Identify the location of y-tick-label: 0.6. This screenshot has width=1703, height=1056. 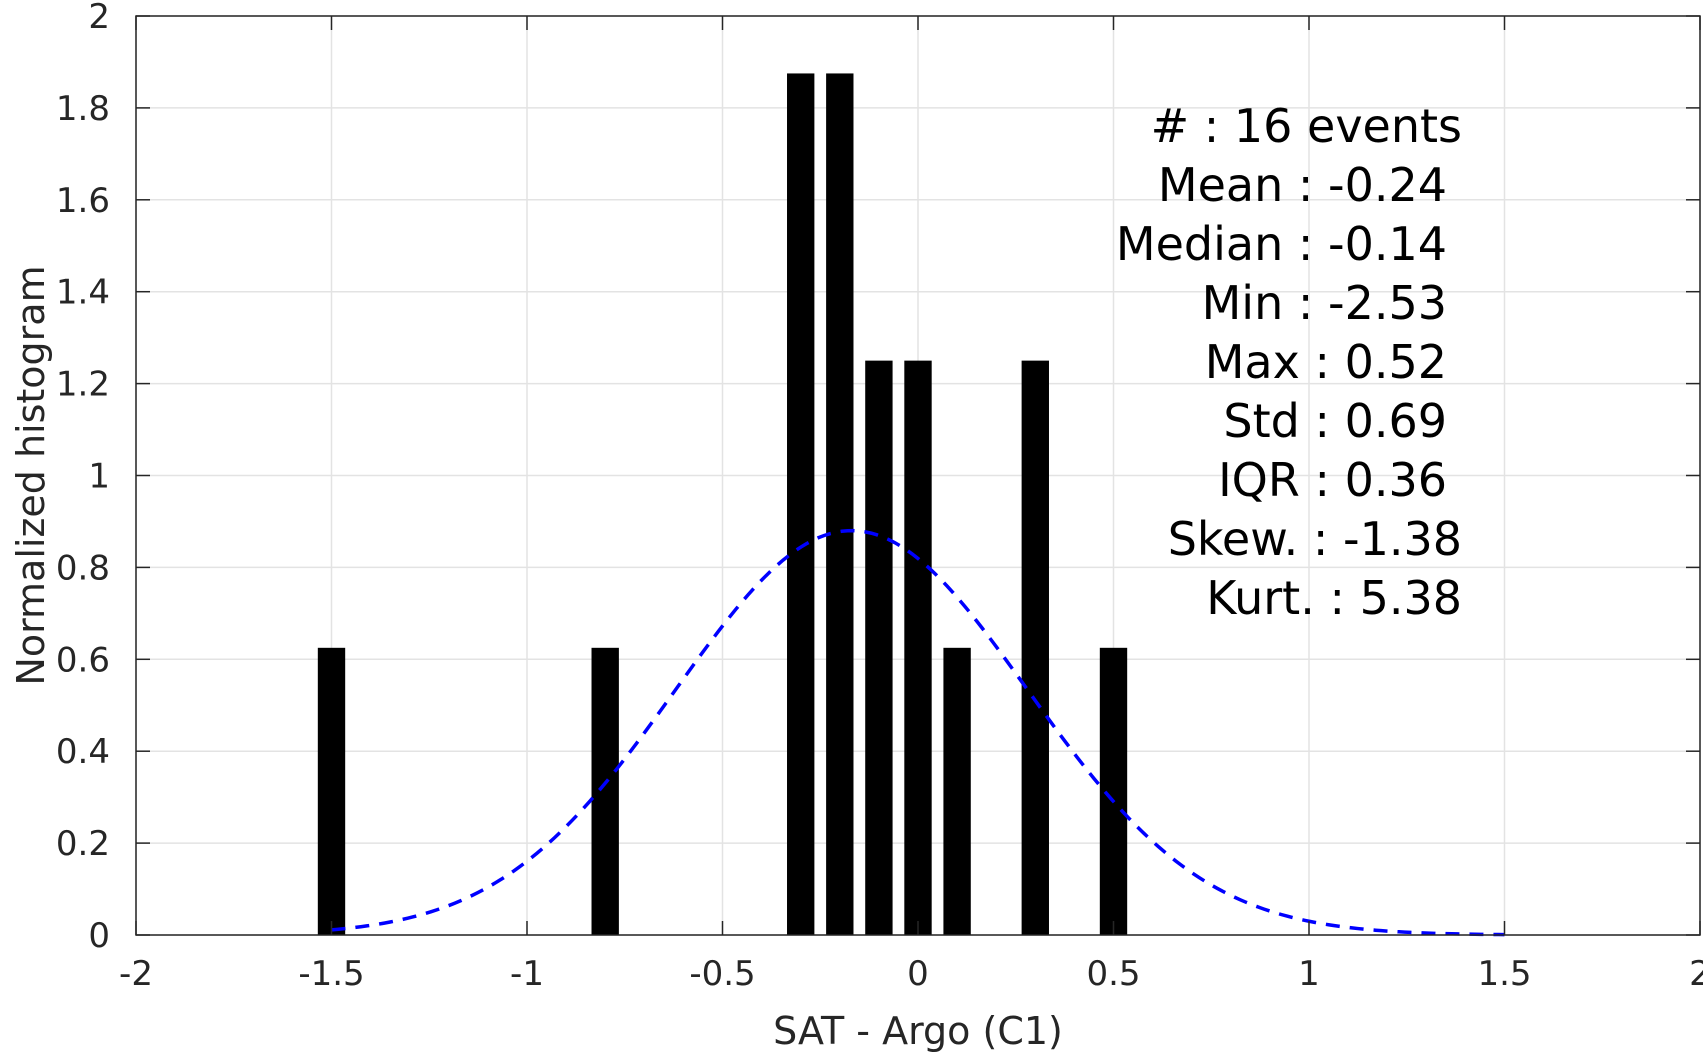
(83, 660).